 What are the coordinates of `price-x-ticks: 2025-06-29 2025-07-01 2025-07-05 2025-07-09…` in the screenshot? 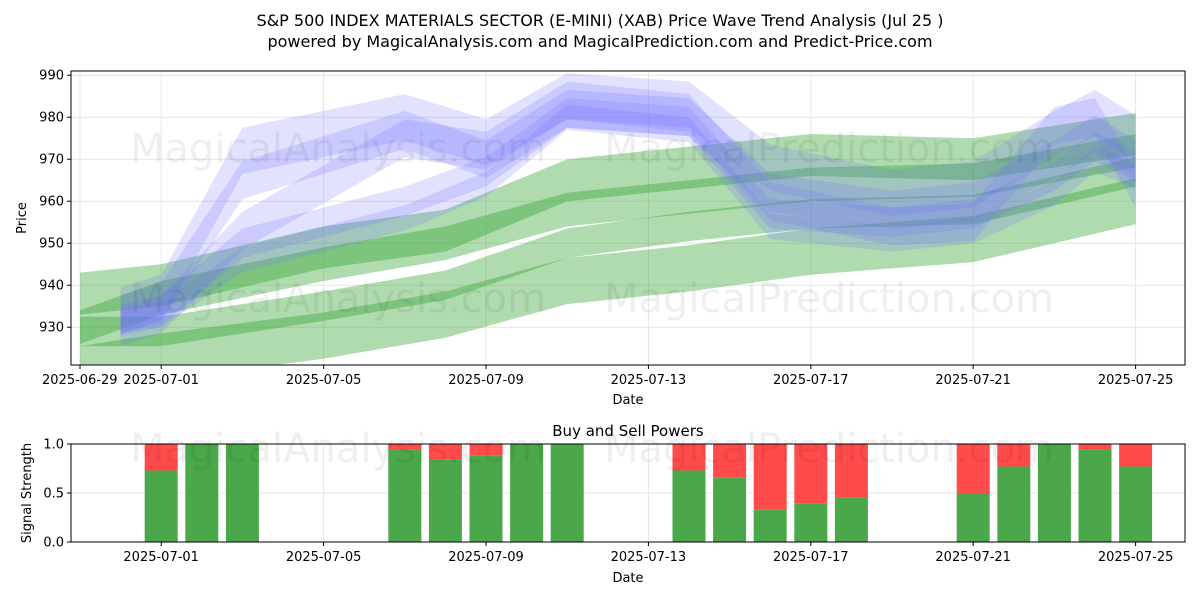 It's located at (607, 376).